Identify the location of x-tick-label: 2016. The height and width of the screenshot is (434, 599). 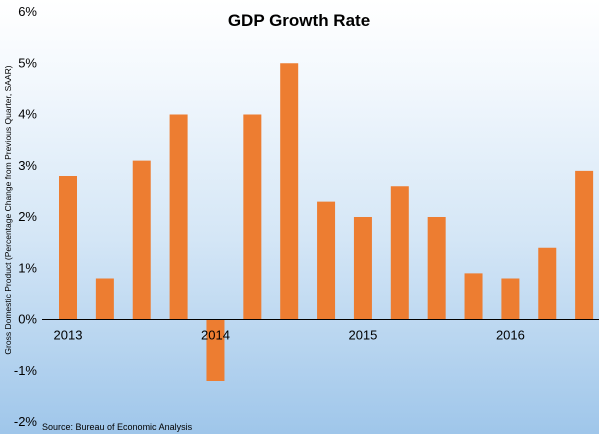
(510, 335).